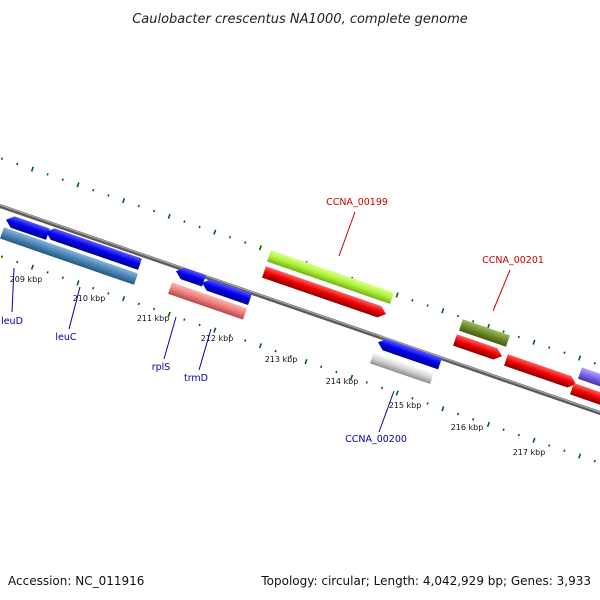 The height and width of the screenshot is (600, 600). Describe the element at coordinates (281, 359) in the screenshot. I see `kbp-tick-label: 213 kbp` at that location.